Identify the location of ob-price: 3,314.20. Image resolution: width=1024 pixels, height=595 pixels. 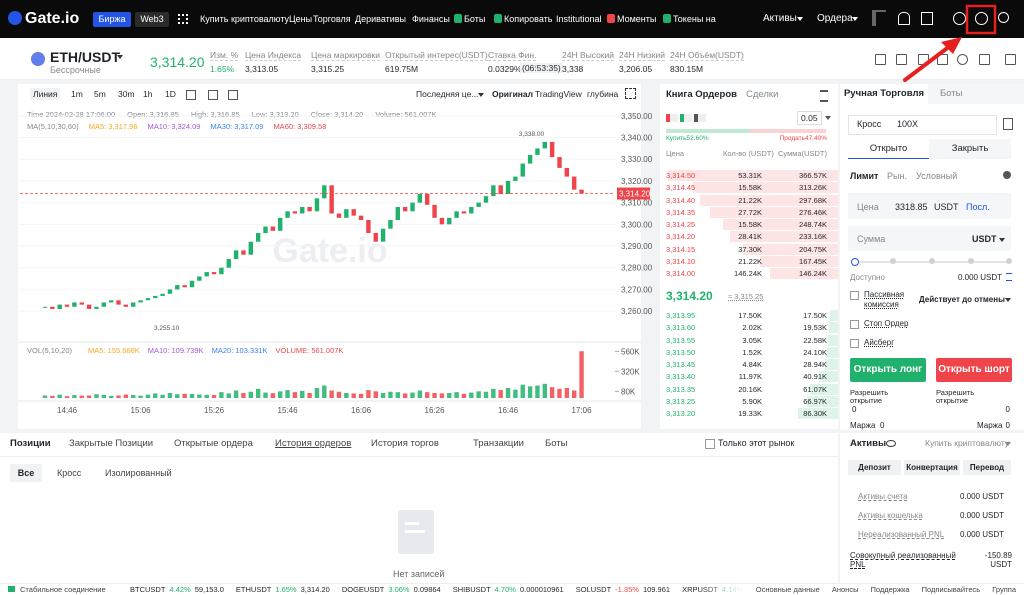
(681, 237).